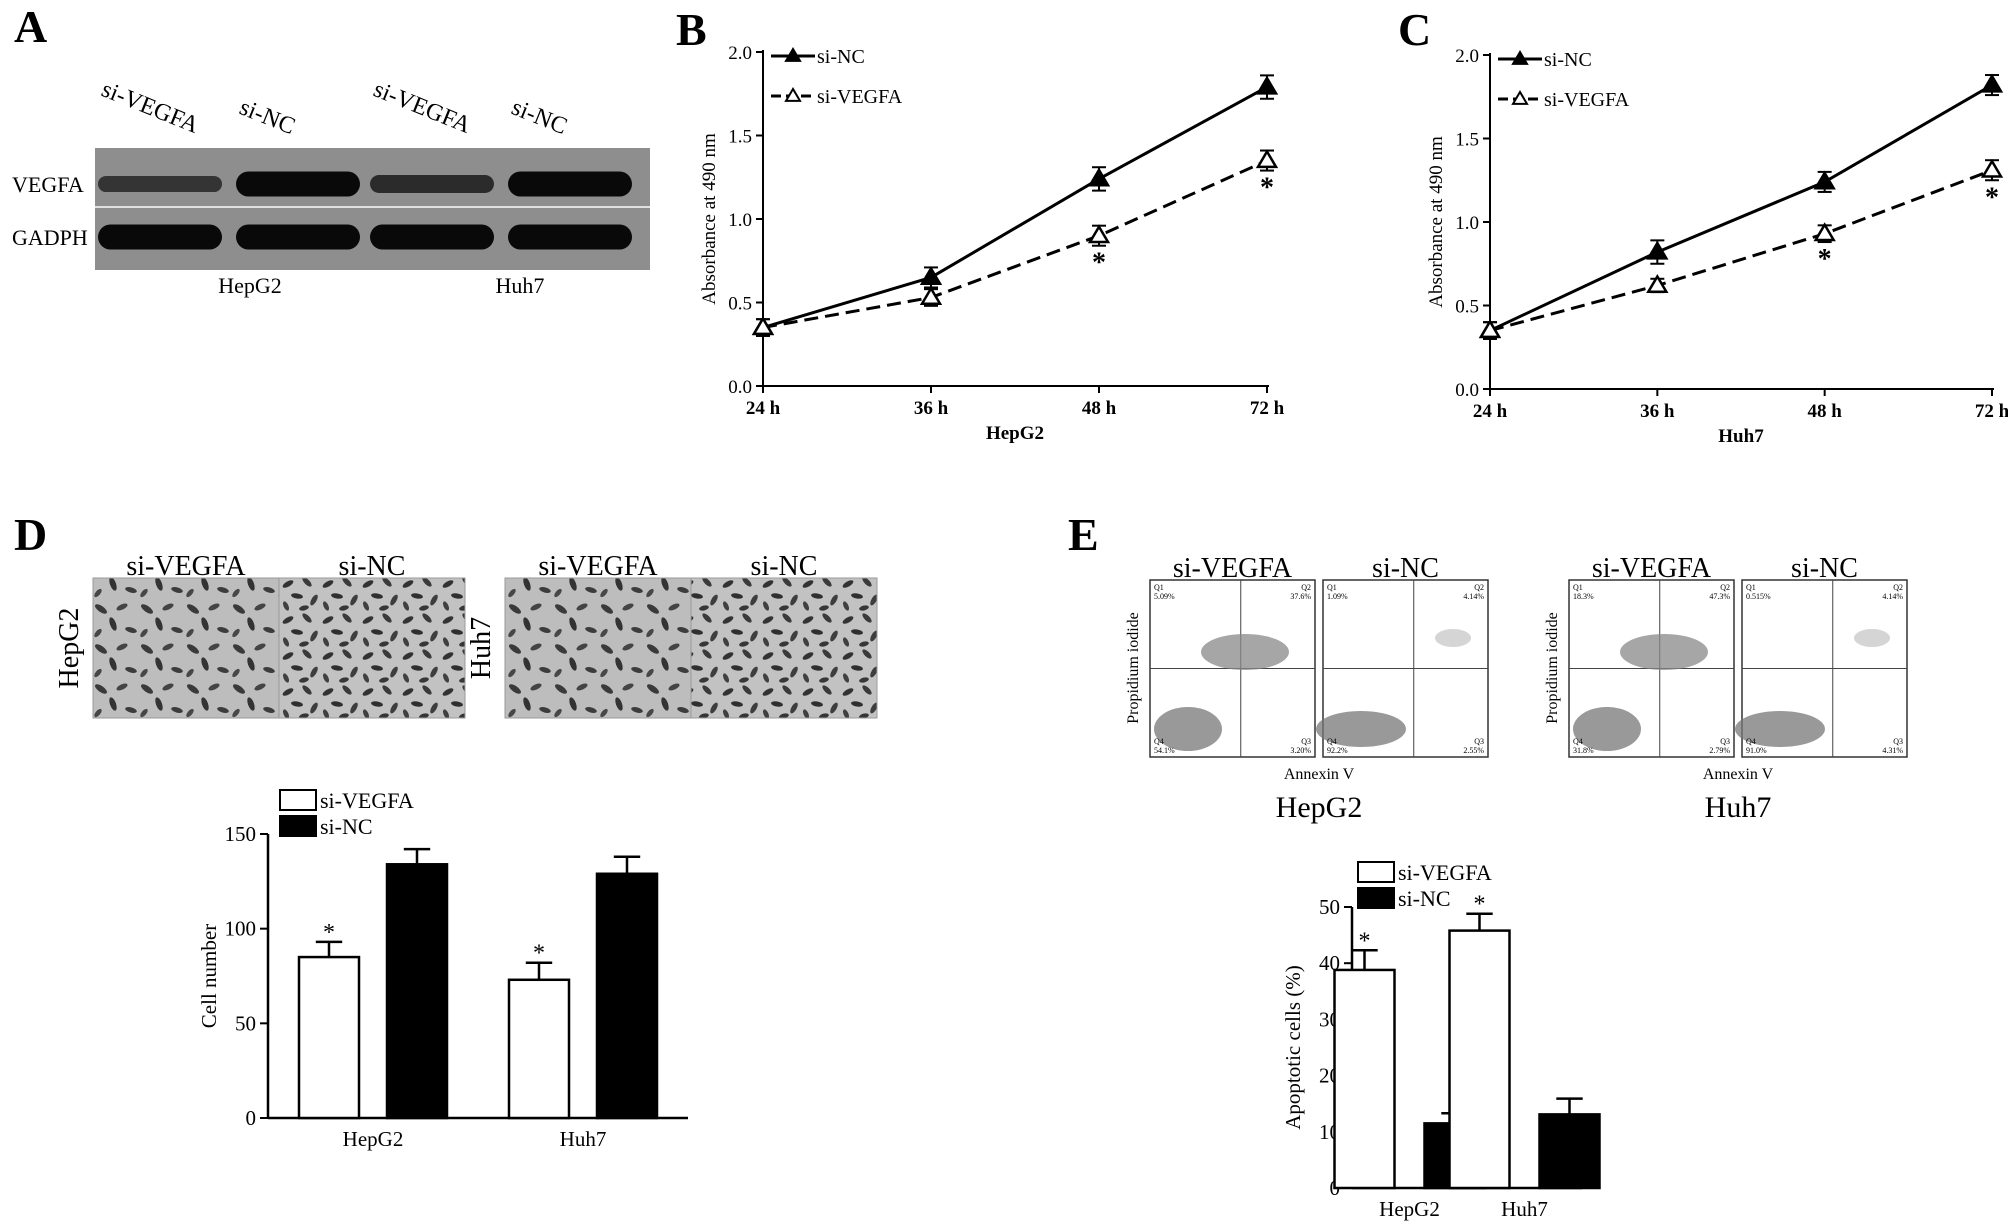  What do you see at coordinates (1467, 56) in the screenshot?
I see `y-tick-label: 2.0` at bounding box center [1467, 56].